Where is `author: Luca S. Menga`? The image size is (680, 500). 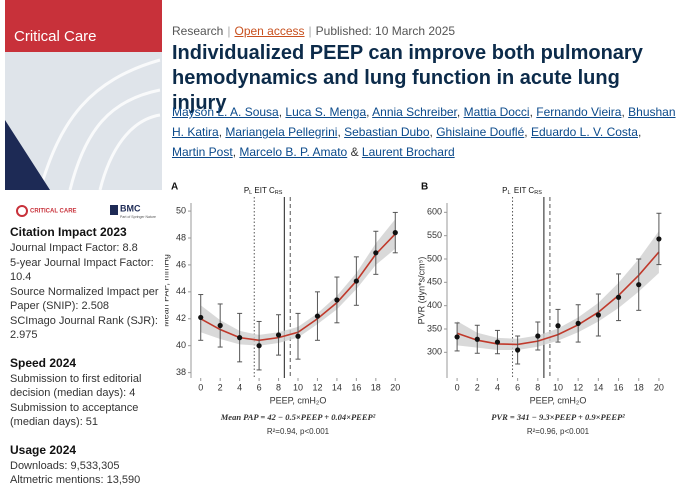
author: Luca S. Menga is located at coordinates (326, 112).